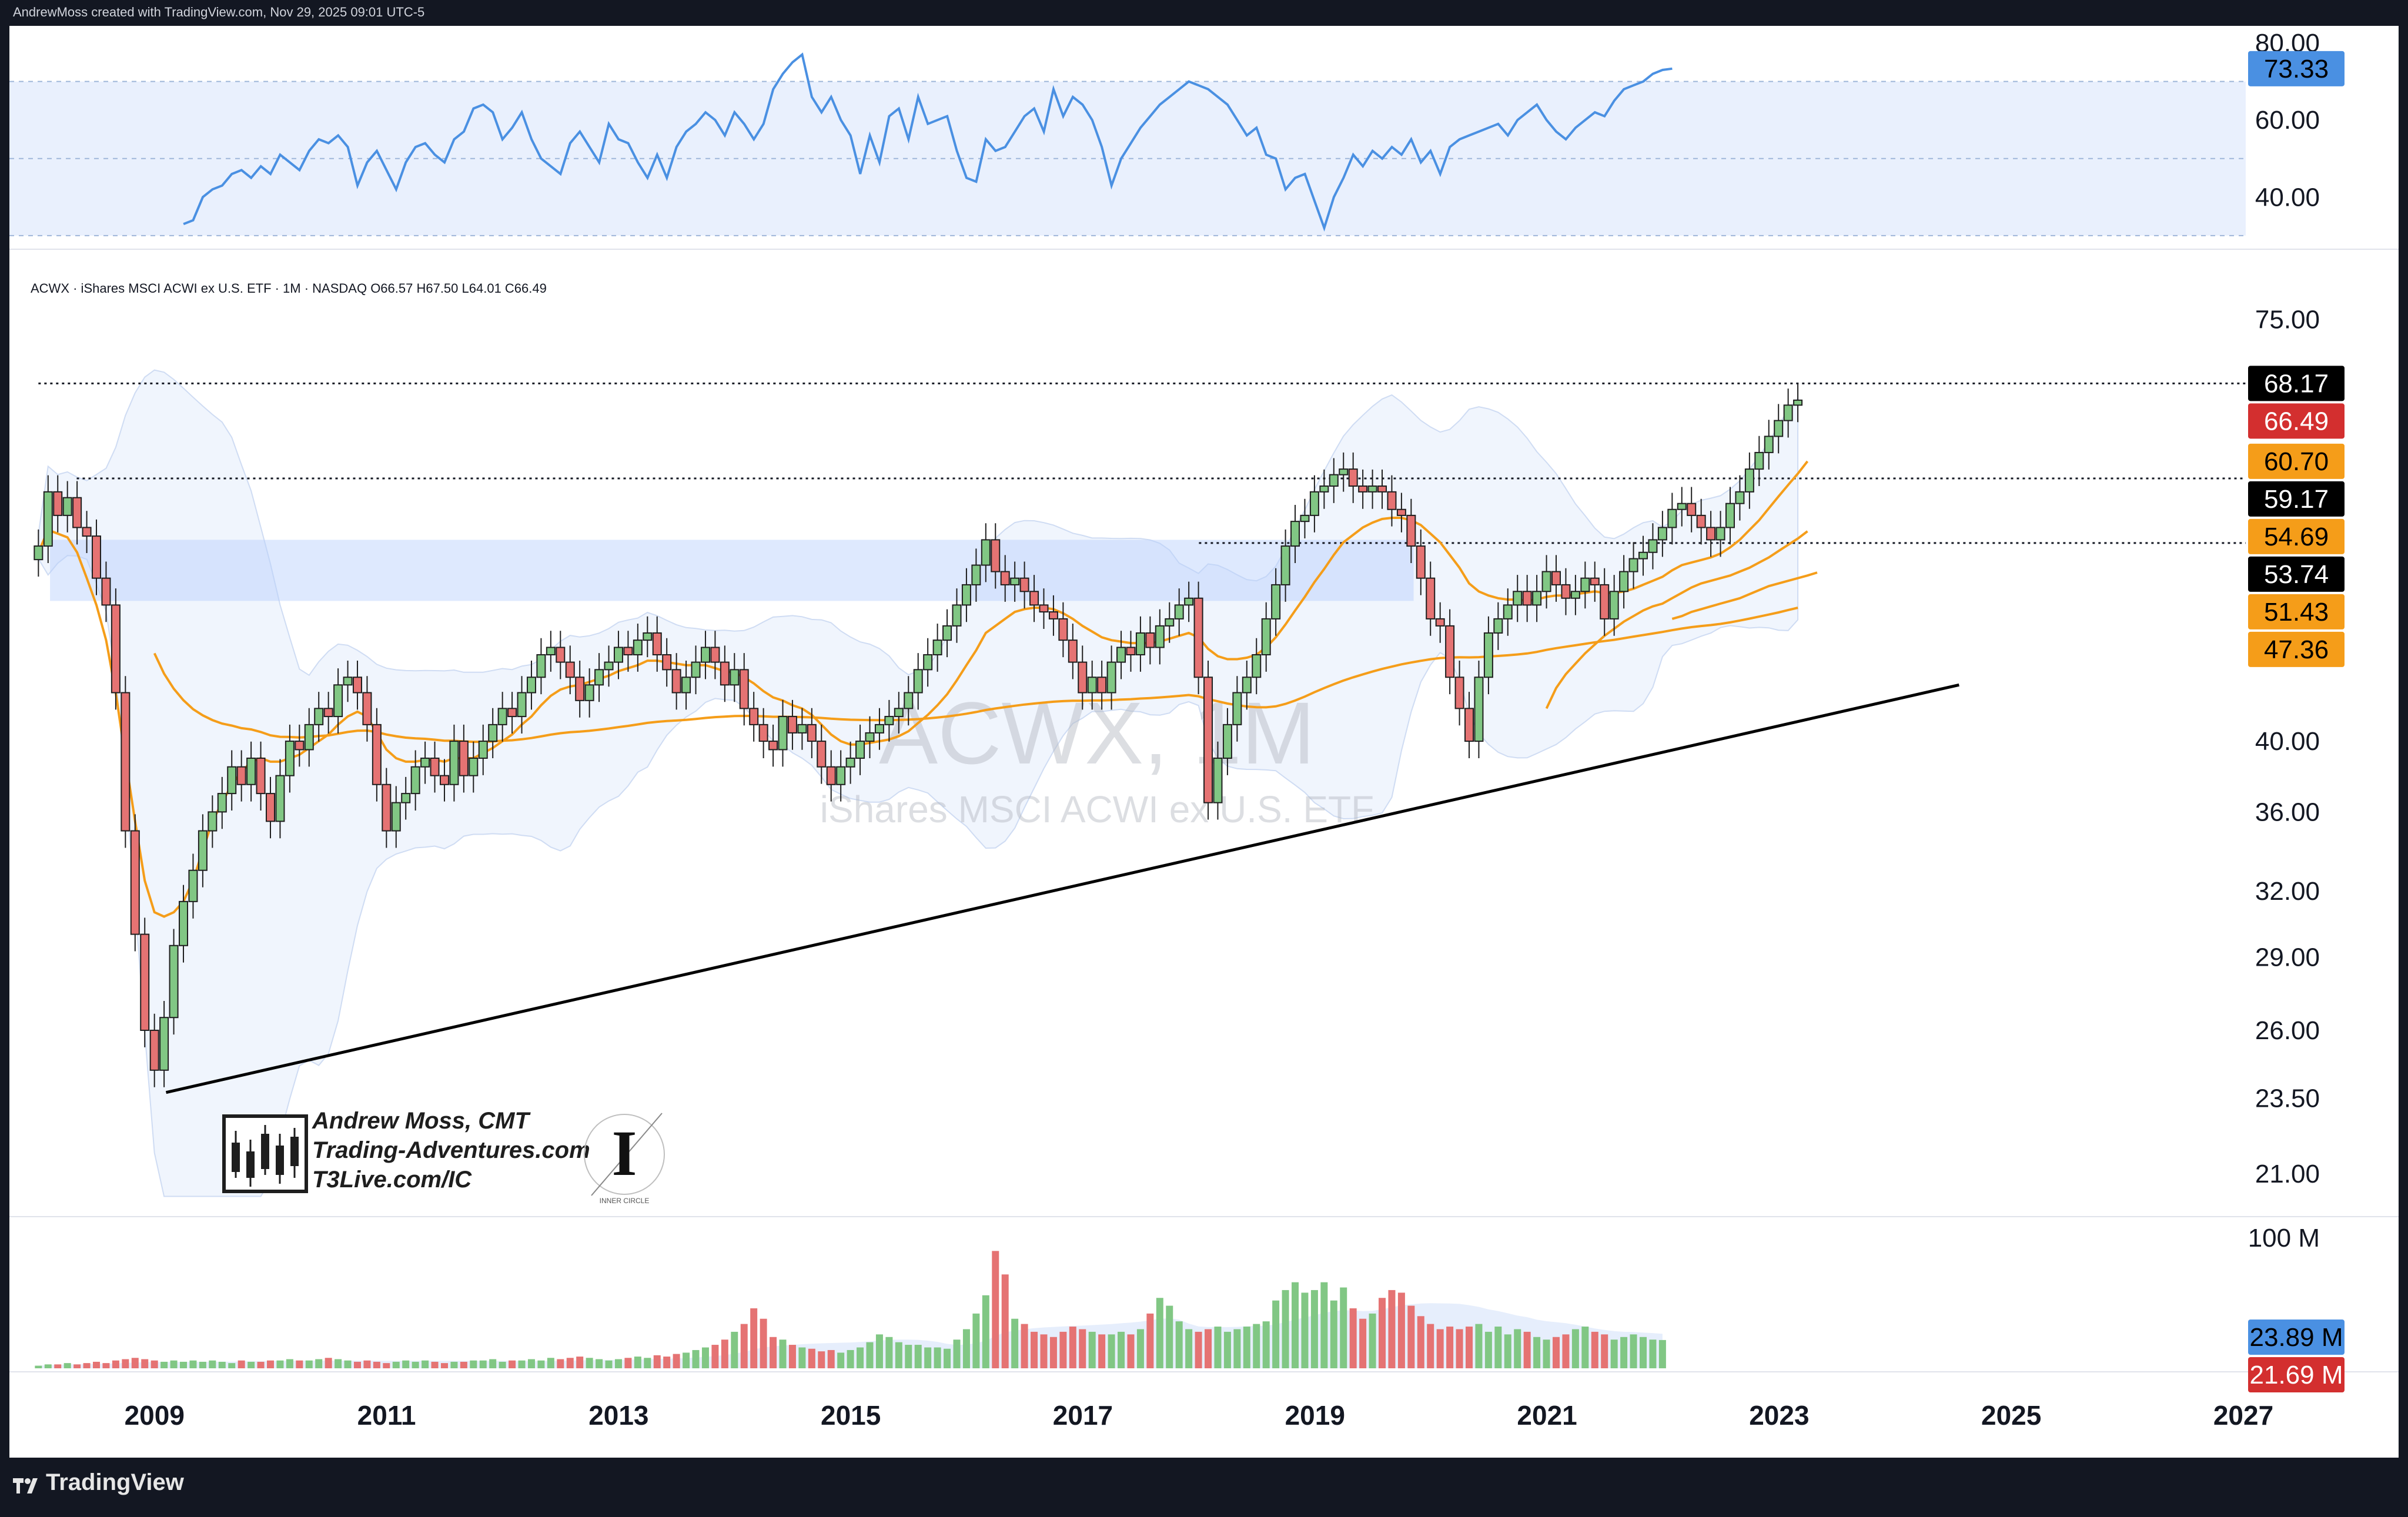 The width and height of the screenshot is (2408, 1517). I want to click on price-tag-label: 60.70, so click(2296, 462).